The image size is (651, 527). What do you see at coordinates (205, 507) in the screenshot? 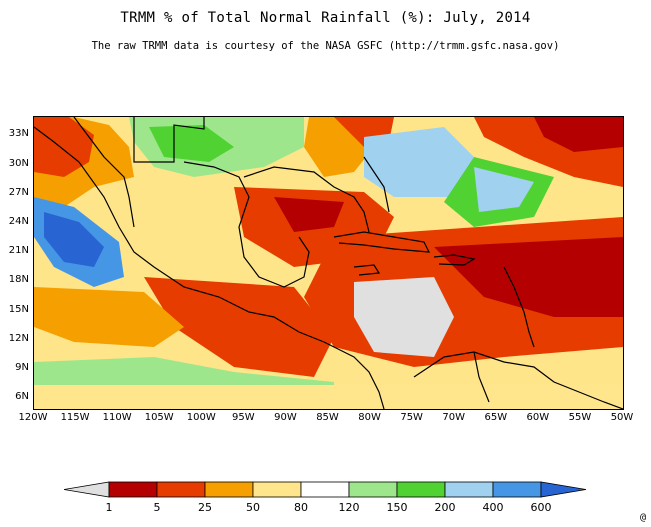
I see `legend-value-label: 25` at bounding box center [205, 507].